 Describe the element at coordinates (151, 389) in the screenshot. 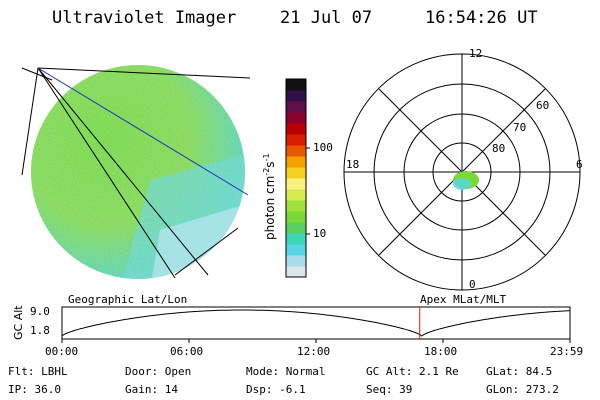

I see `info-gain: Gain: 14` at that location.